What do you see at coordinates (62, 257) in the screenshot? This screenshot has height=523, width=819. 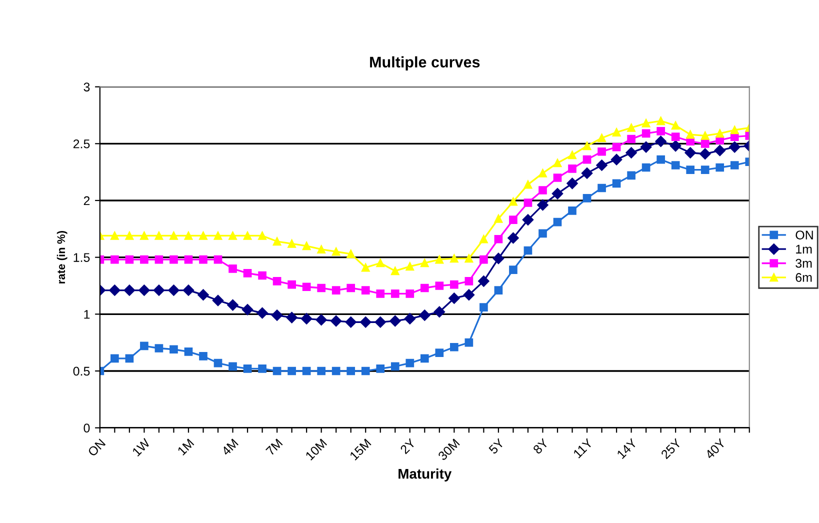 I see `y-axis-title: rate (in %)` at bounding box center [62, 257].